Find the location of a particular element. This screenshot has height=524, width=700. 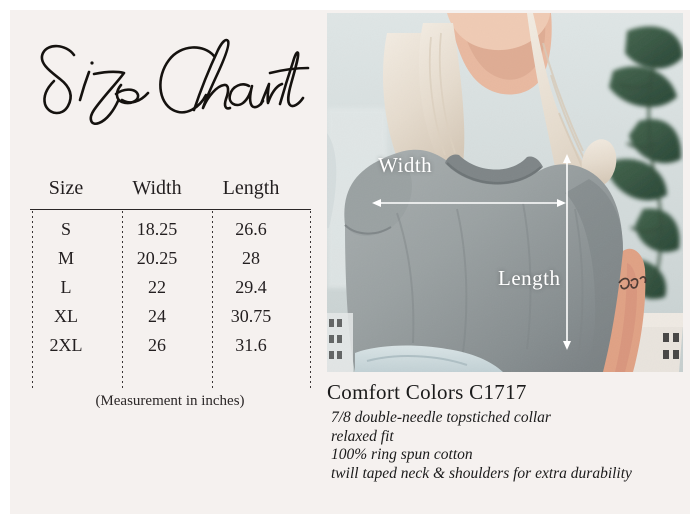

cell-size: 2XL is located at coordinates (66, 345).